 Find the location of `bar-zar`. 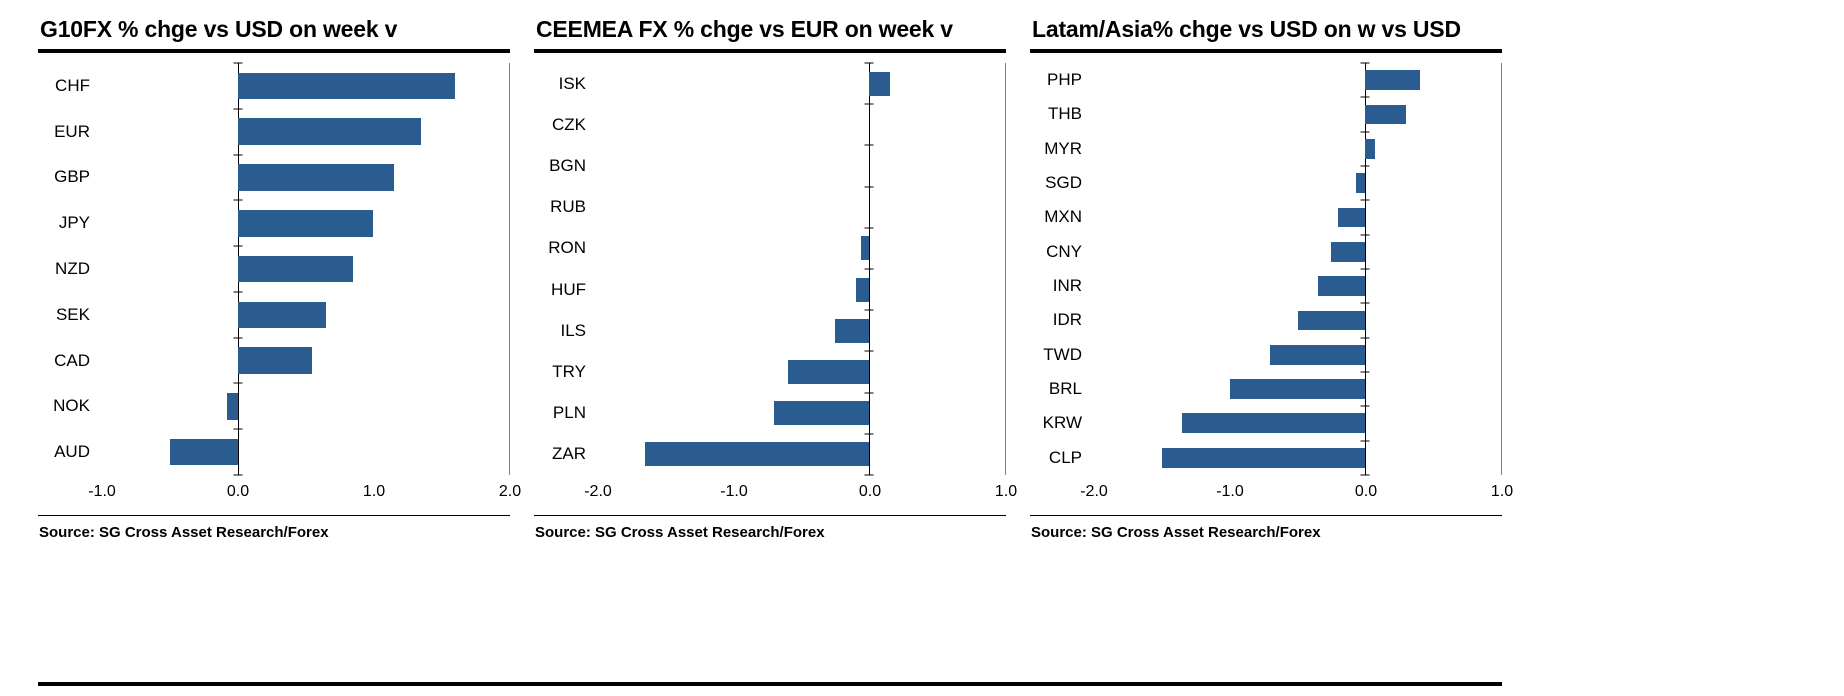

bar-zar is located at coordinates (757, 454).